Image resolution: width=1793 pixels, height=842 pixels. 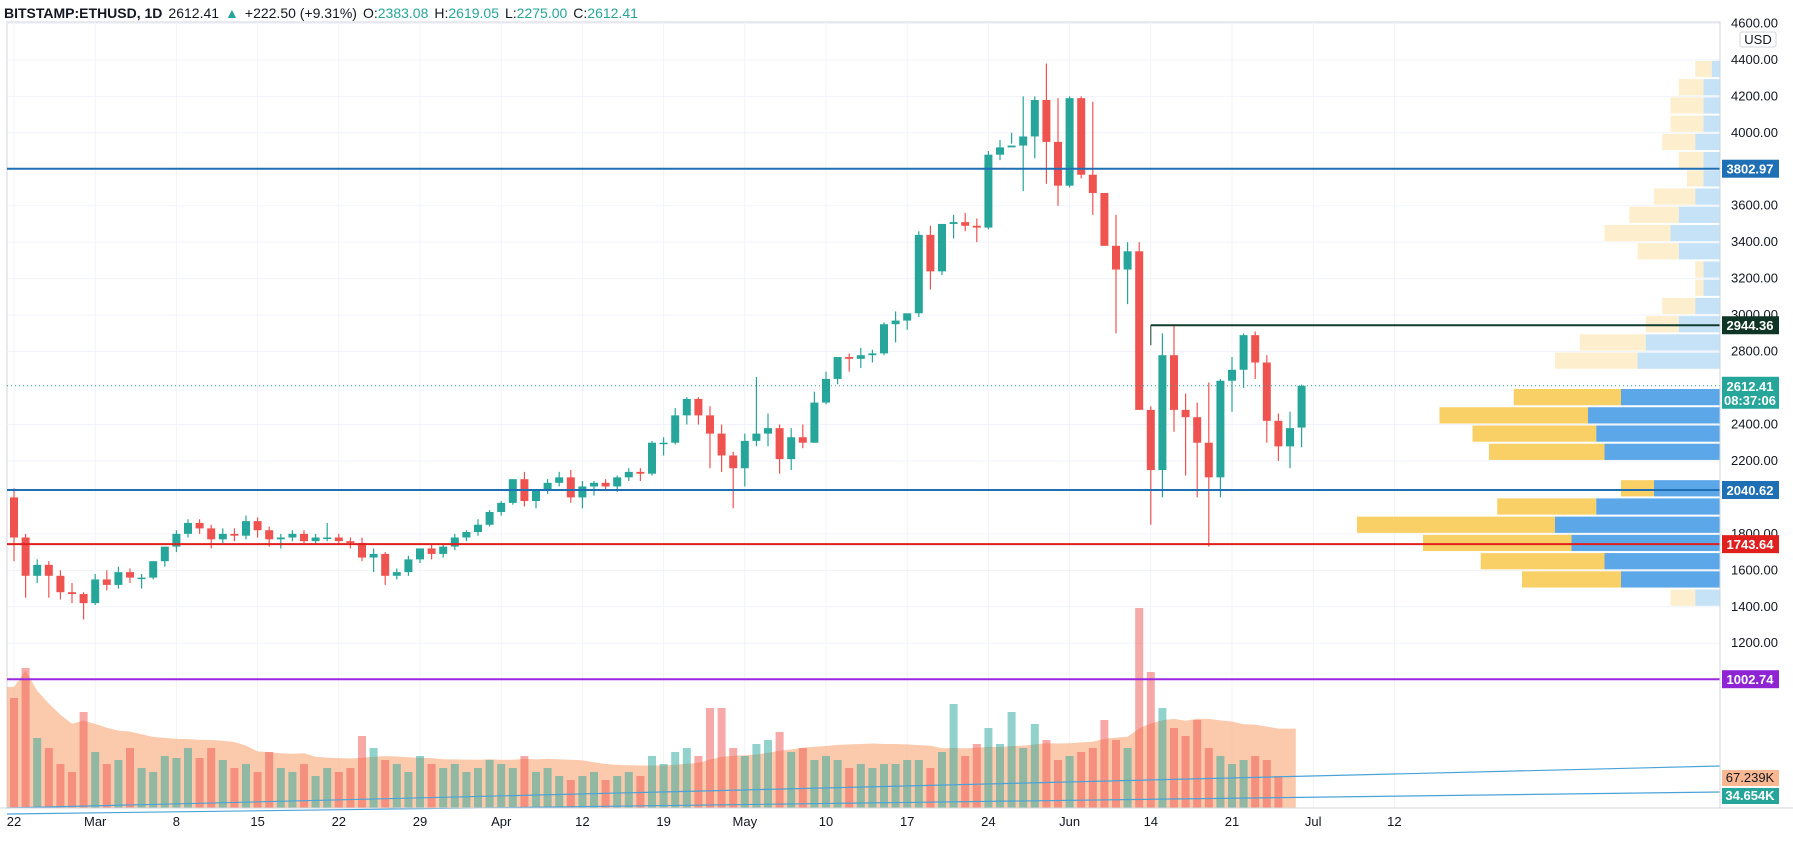 What do you see at coordinates (896, 818) in the screenshot?
I see `time-axis: 22 Mar 8 15 22 29 Apr 12 19 May 10 17 24 Jun 14 21 Jul 12` at bounding box center [896, 818].